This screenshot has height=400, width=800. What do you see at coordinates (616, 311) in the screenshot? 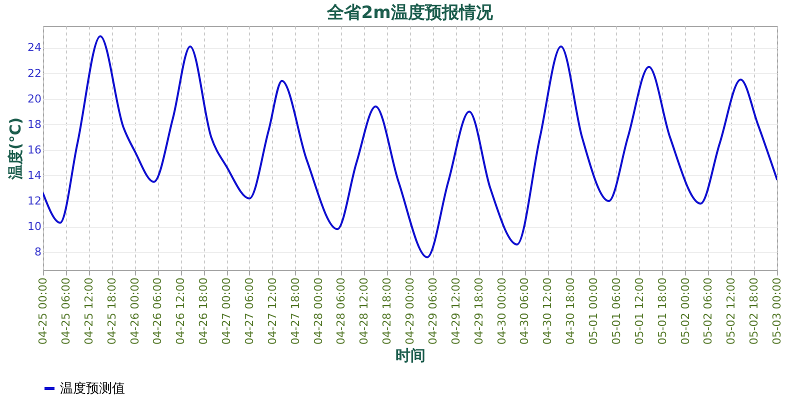
I see `x-tick-label: 05-01 06:00` at bounding box center [616, 311].